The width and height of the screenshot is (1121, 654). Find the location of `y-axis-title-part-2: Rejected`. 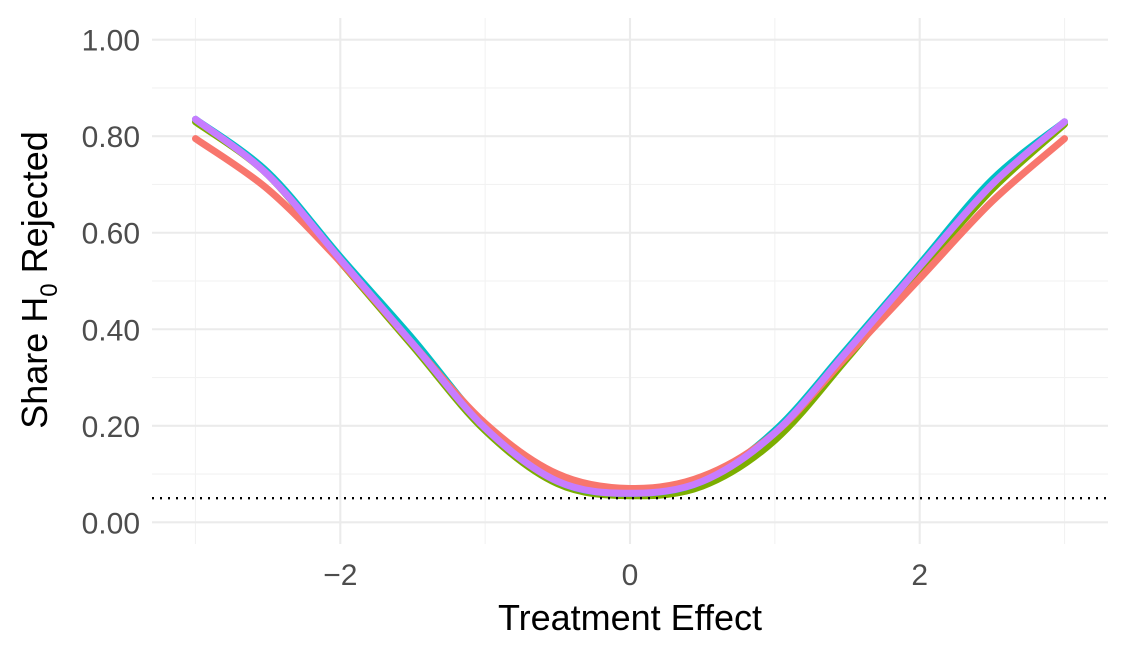

y-axis-title-part-2: Rejected is located at coordinates (34, 207).